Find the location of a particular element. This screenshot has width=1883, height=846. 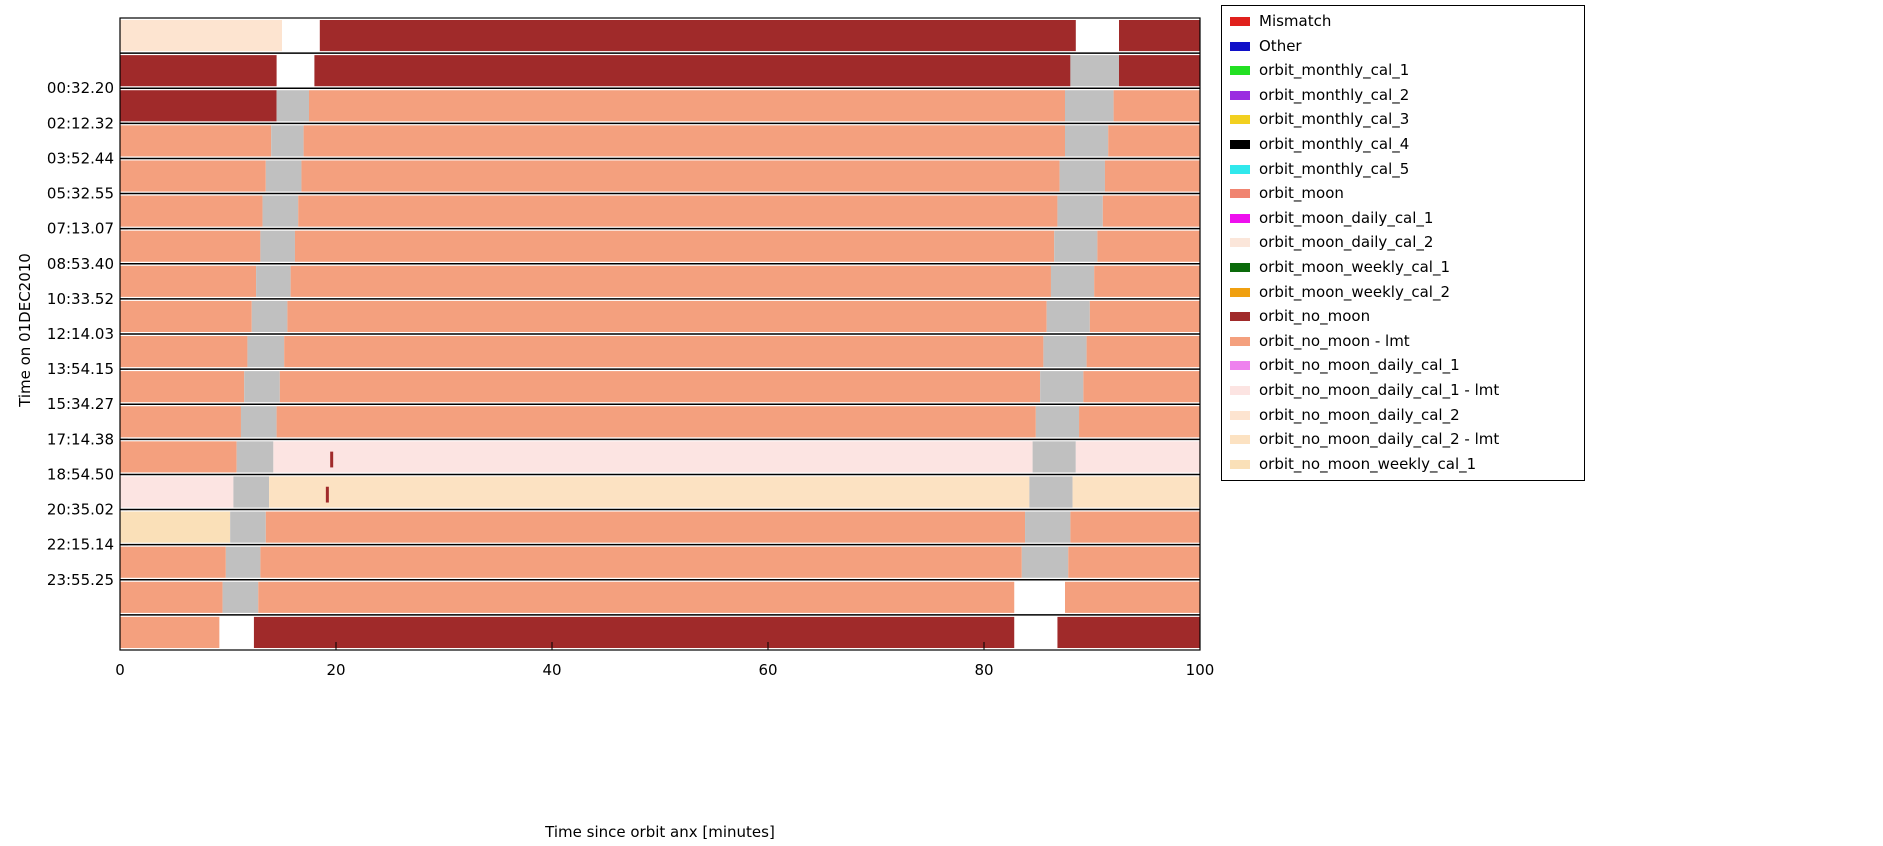

x-tick-label: 60 is located at coordinates (767, 670).